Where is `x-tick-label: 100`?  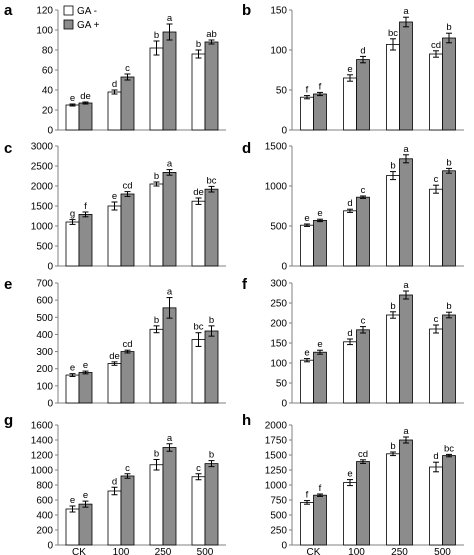 x-tick-label: 100 is located at coordinates (121, 551).